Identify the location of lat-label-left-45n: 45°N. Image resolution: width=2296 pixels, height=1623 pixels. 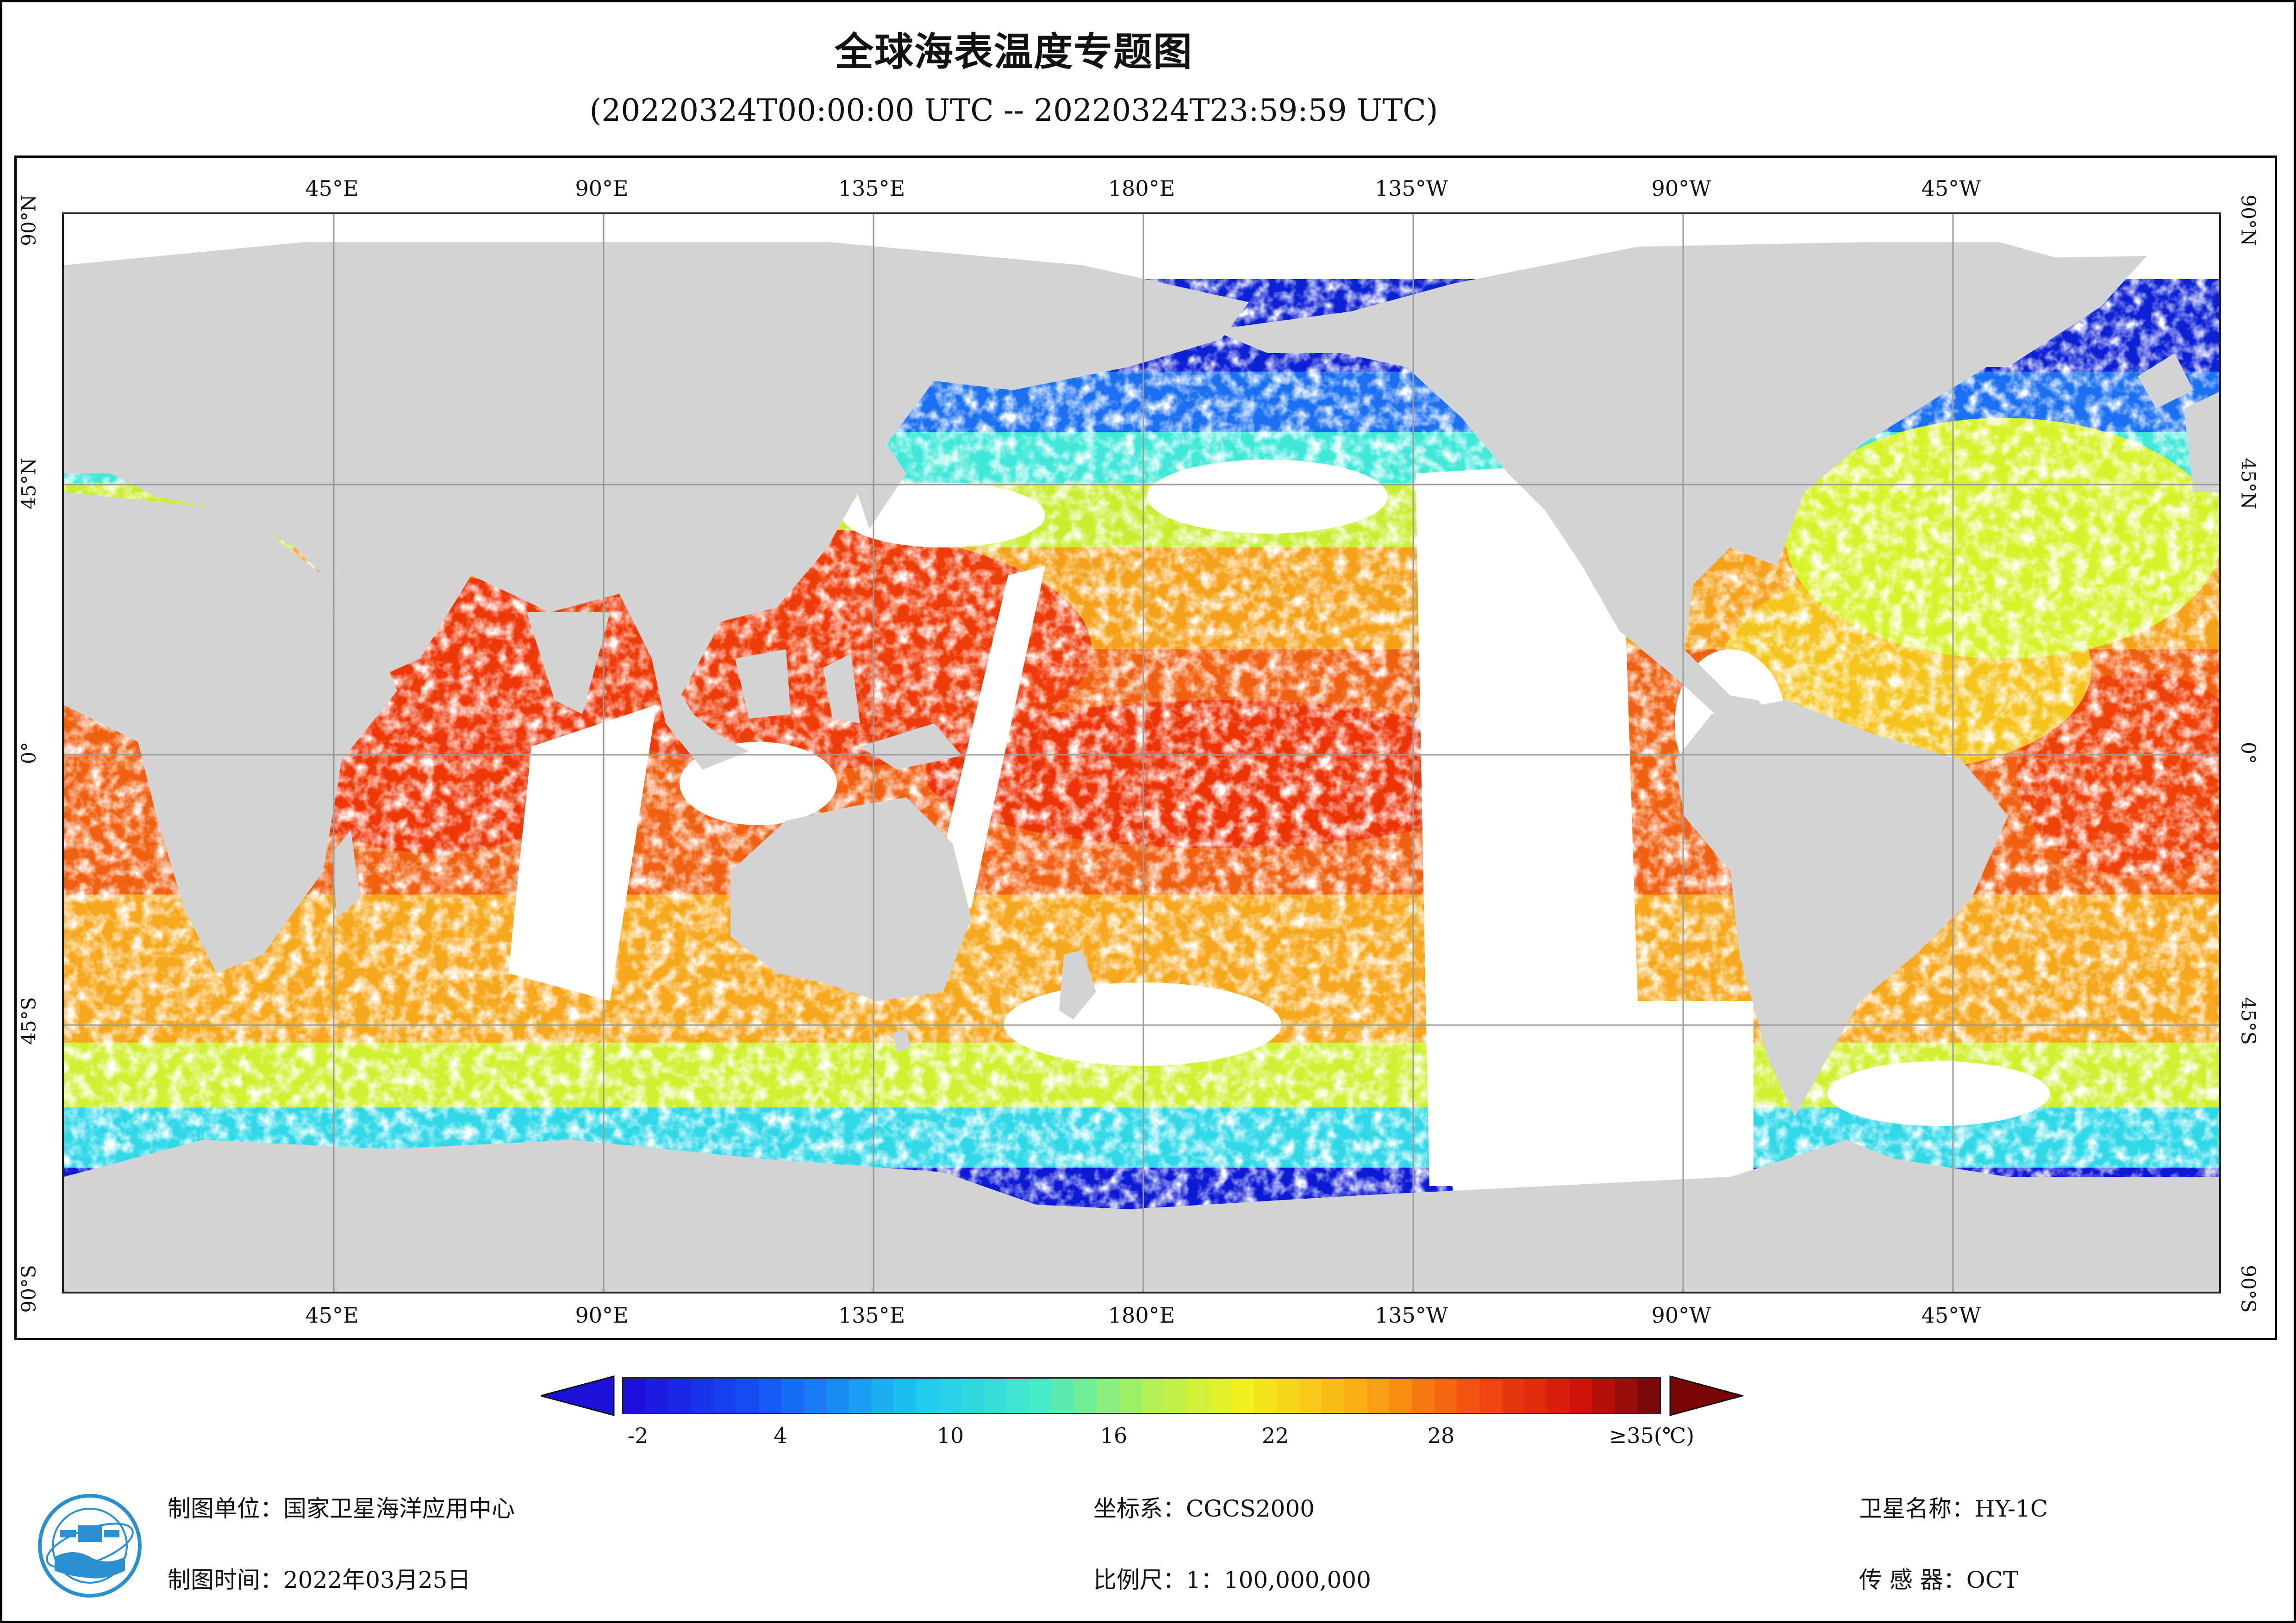
(28, 484).